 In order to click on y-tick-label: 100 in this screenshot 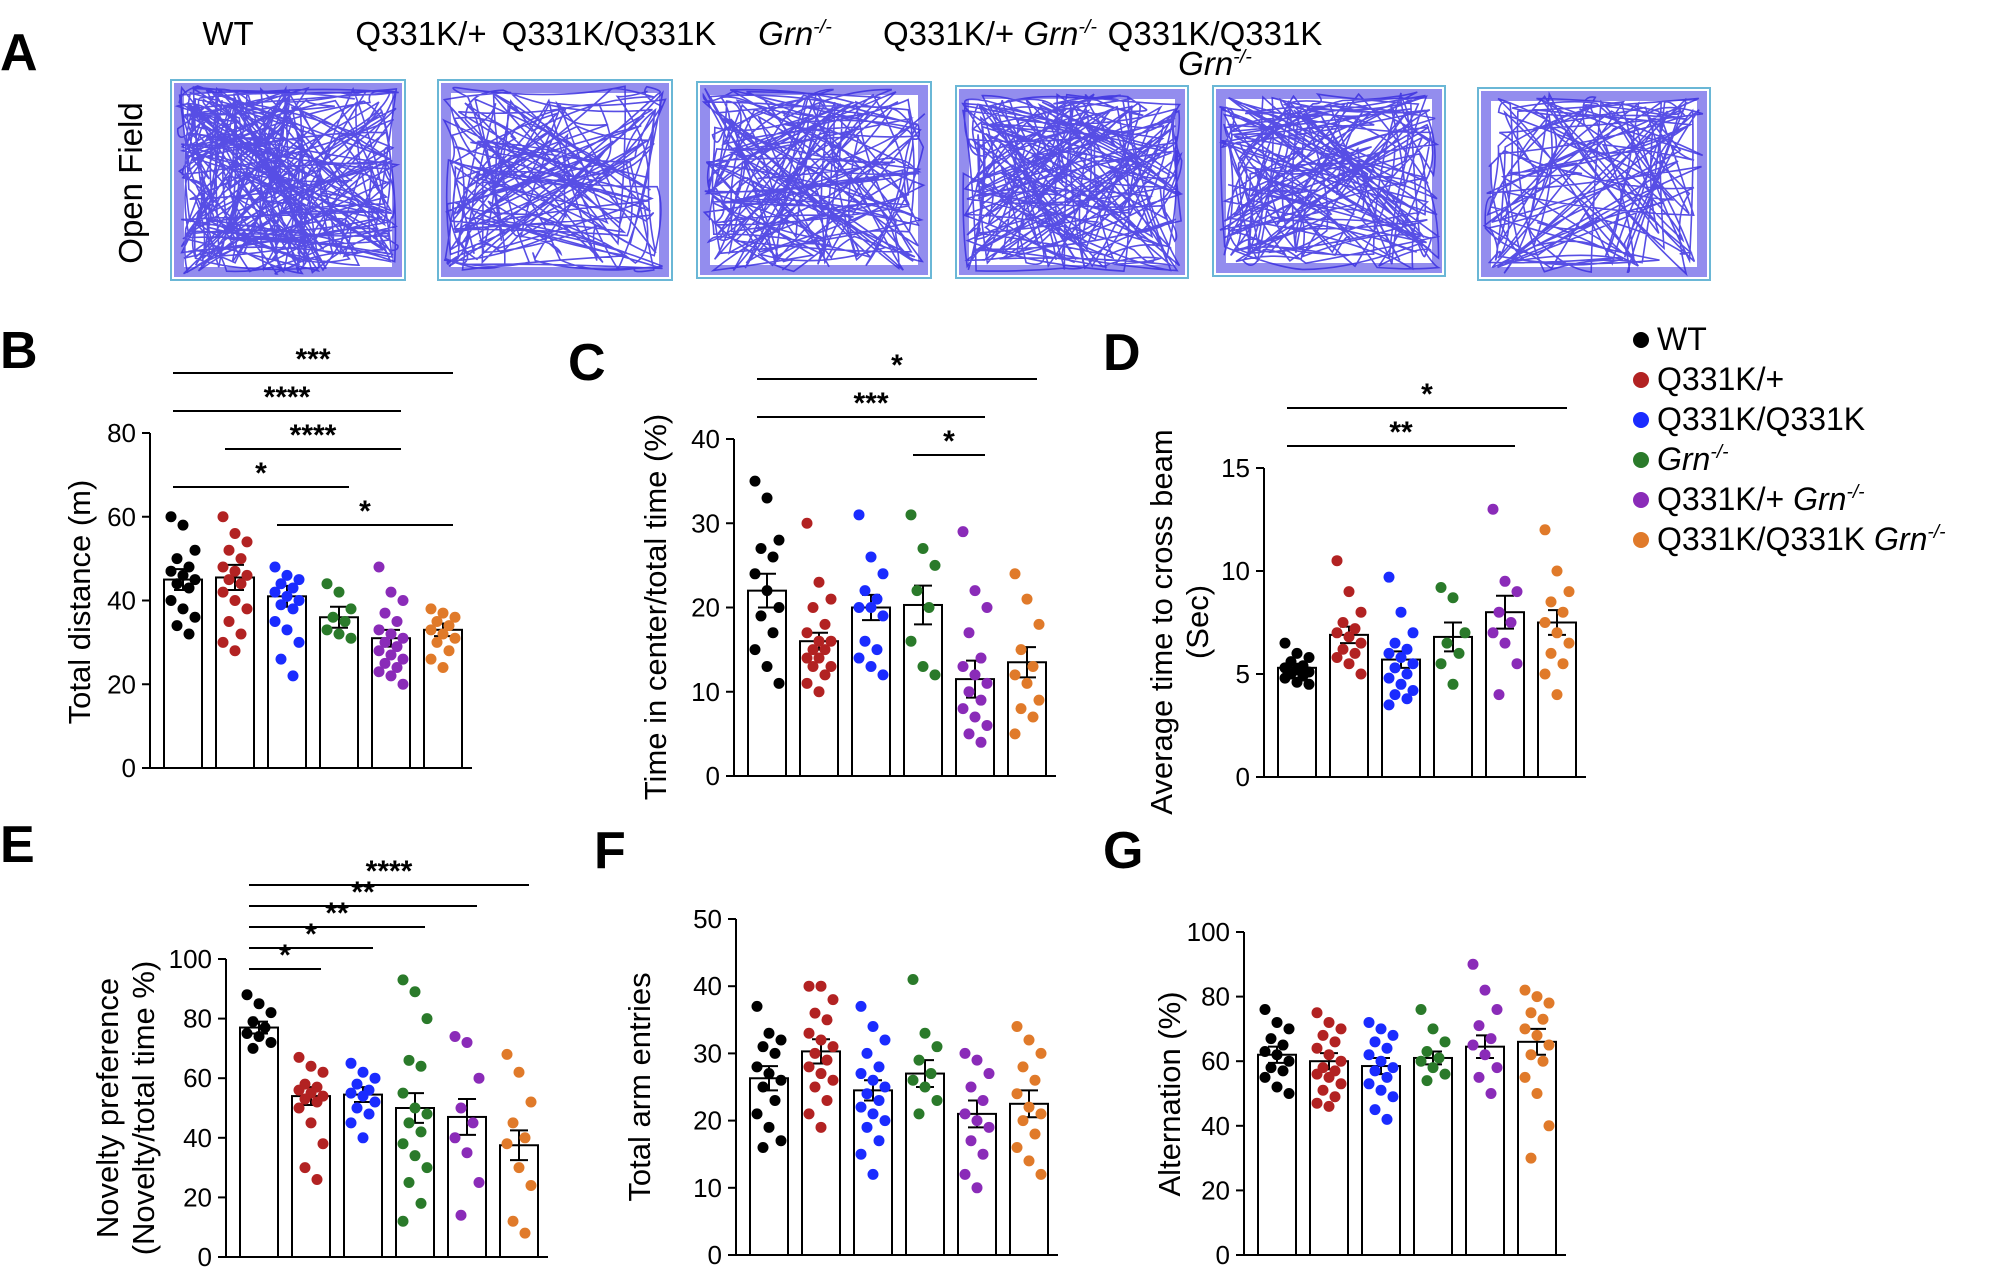, I will do `click(1208, 932)`.